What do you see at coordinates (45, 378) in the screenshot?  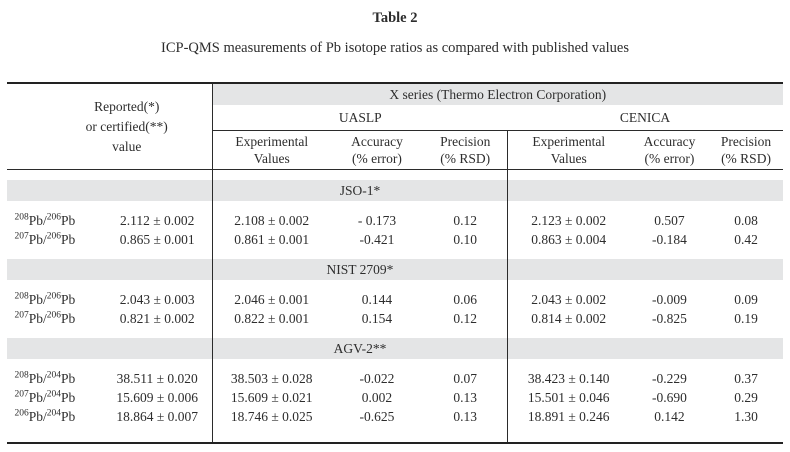 I see `isotope-label: 208Pb/204Pb` at bounding box center [45, 378].